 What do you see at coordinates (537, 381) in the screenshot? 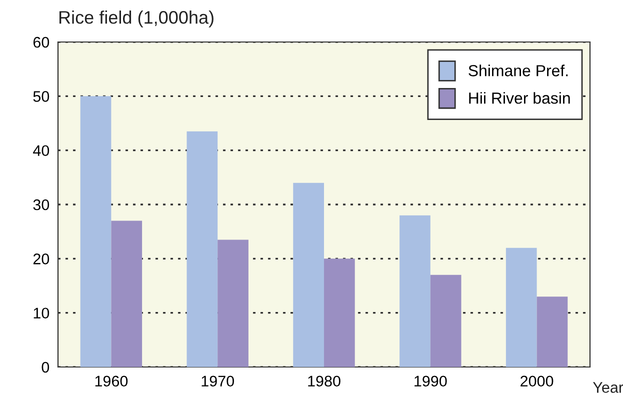
I see `x-tick-label: 2000` at bounding box center [537, 381].